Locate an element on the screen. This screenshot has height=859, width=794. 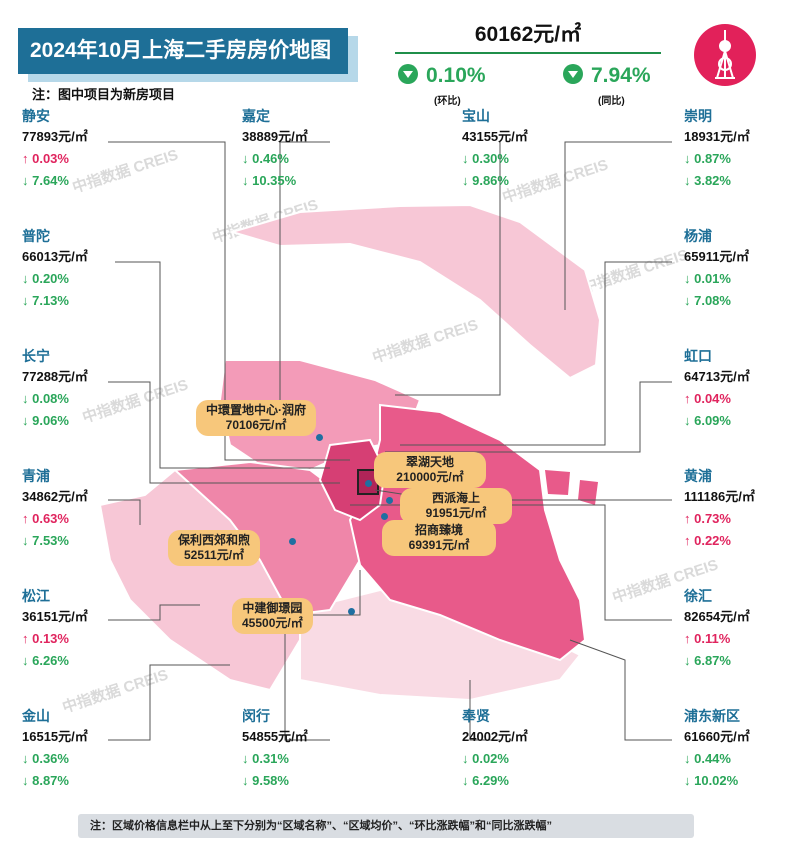
connector-jiading is located at coordinates (304, 275).